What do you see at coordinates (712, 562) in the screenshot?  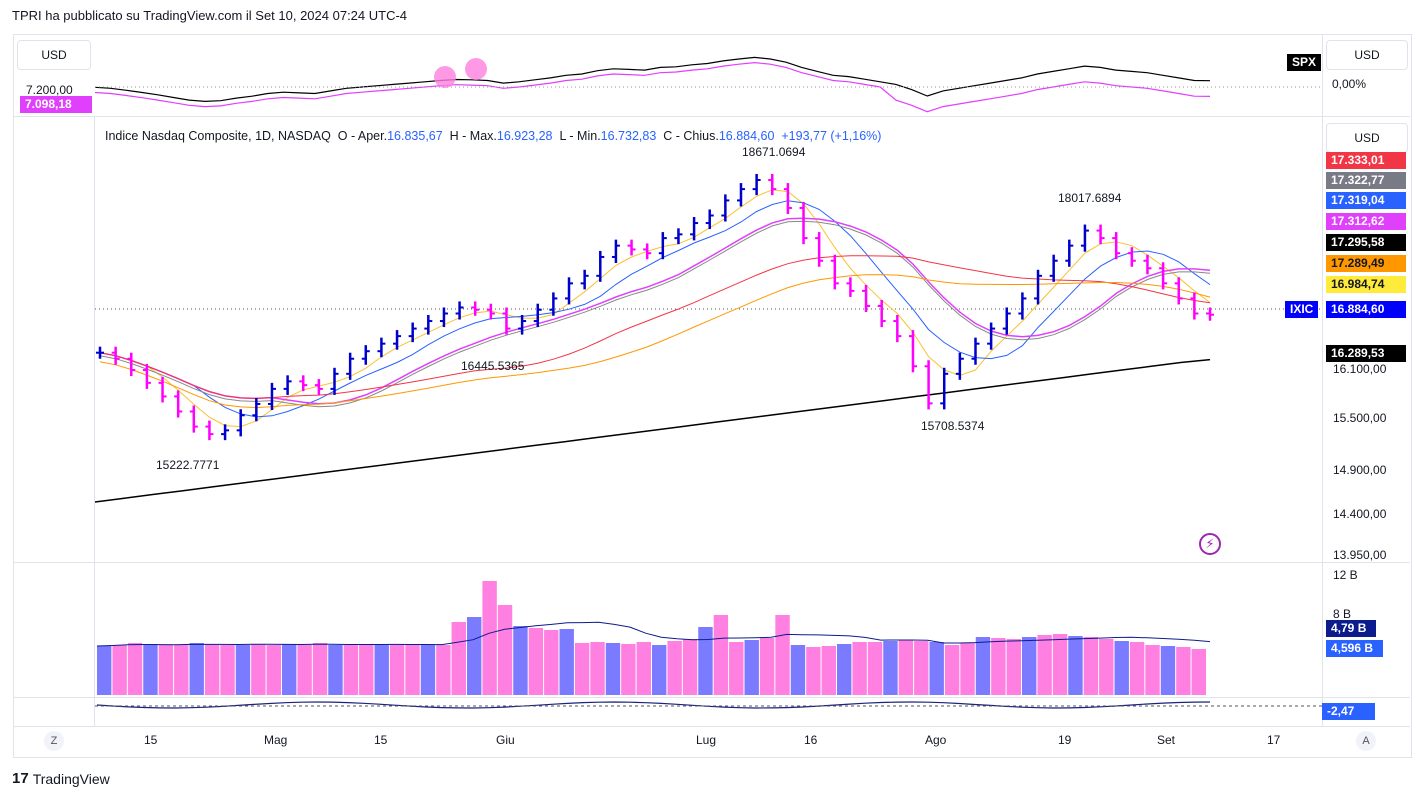 I see `pane-separator-volume` at bounding box center [712, 562].